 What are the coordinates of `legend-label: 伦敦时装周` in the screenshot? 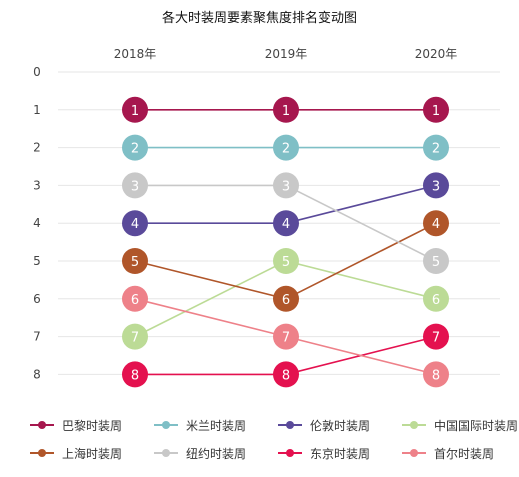 It's located at (340, 425).